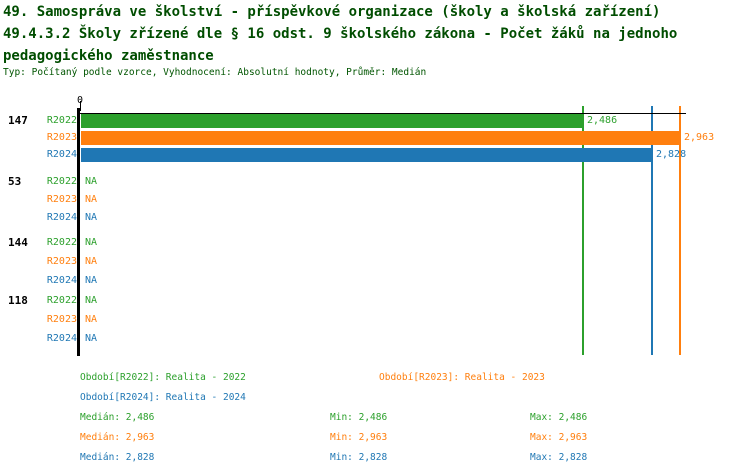  Describe the element at coordinates (163, 377) in the screenshot. I see `legend-item-r2022: Období[R2022]: Realita - 2022` at that location.